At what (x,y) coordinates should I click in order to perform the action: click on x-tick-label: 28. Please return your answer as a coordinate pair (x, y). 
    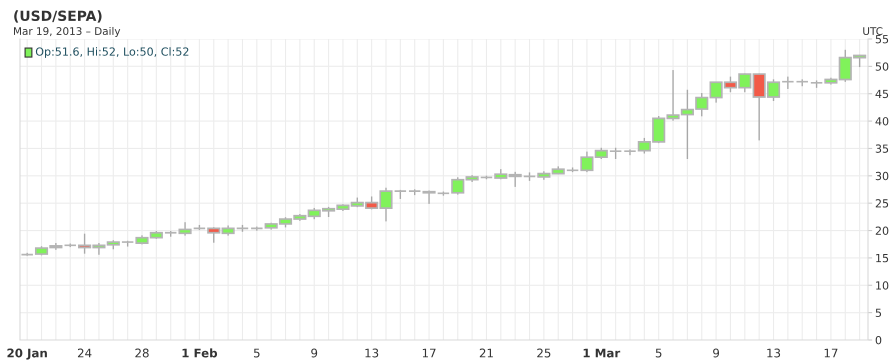
    Looking at the image, I should click on (142, 353).